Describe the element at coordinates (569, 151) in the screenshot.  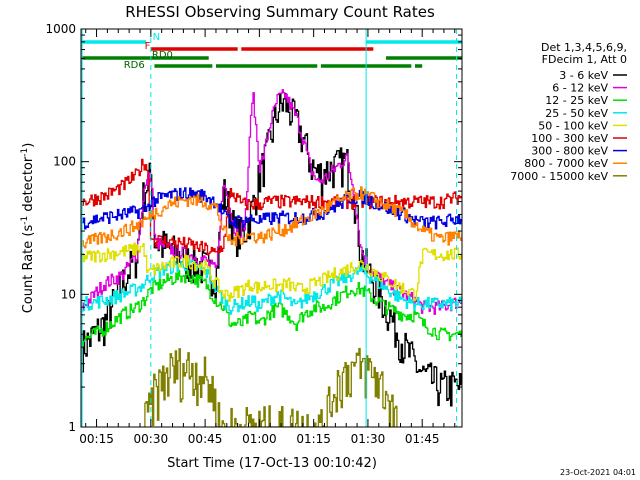
I see `legend-label-300-800-kev: 300 - 800 keV` at that location.